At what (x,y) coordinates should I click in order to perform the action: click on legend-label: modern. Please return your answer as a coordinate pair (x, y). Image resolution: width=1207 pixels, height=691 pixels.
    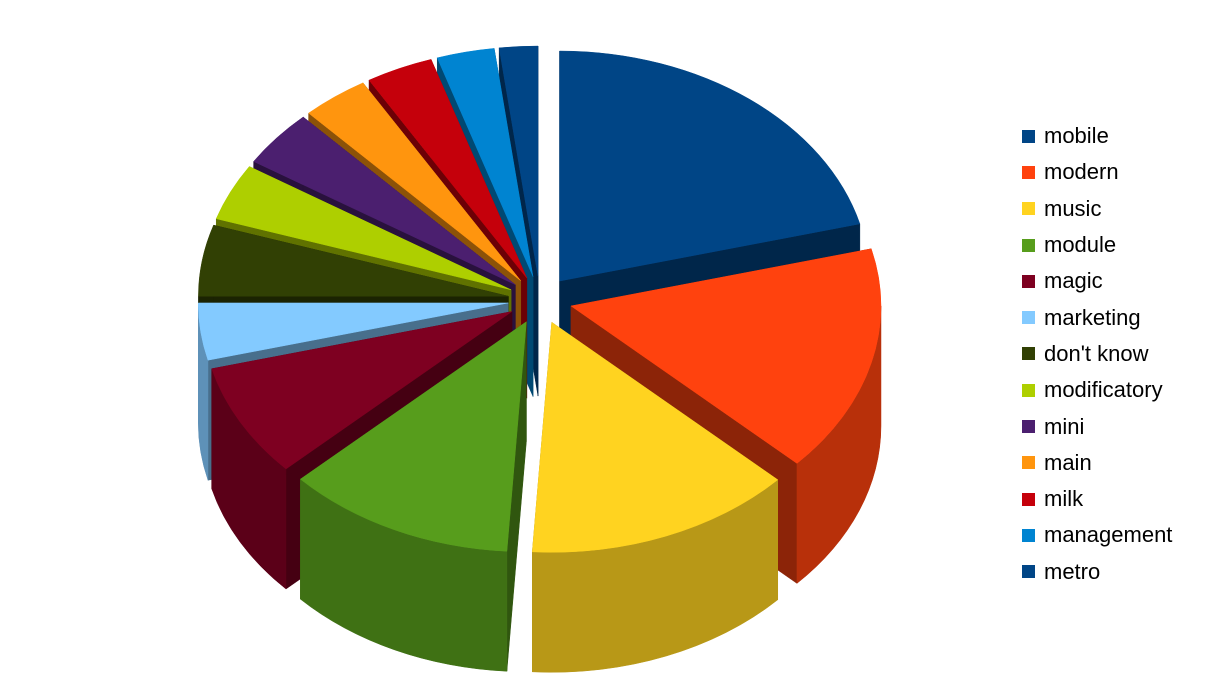
    Looking at the image, I should click on (1081, 172).